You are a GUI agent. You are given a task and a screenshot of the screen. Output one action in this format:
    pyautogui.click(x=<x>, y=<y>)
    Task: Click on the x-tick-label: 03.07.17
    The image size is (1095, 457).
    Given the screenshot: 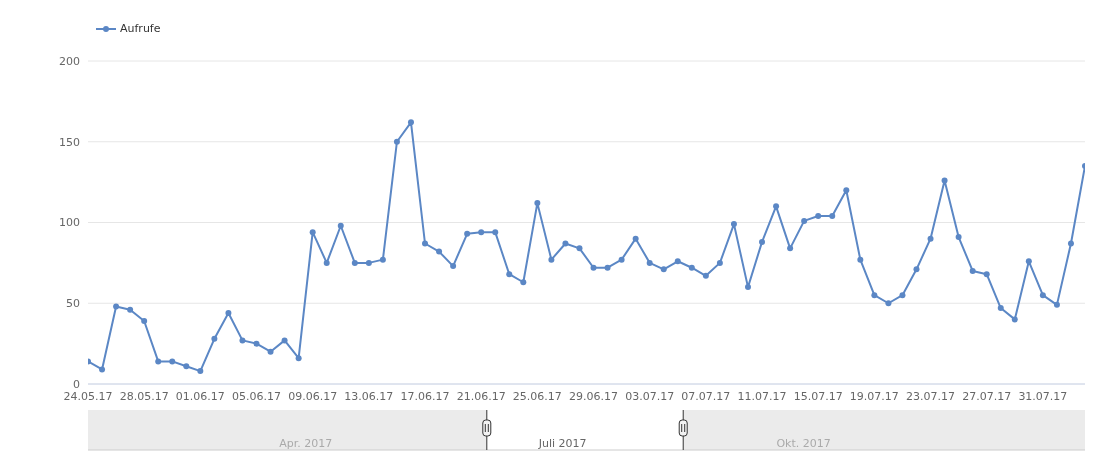 What is the action you would take?
    pyautogui.click(x=650, y=396)
    